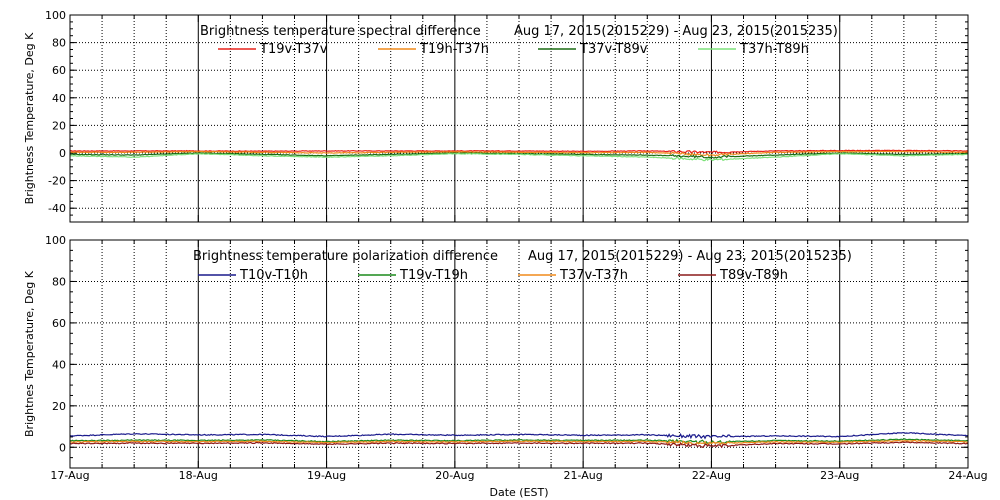 This screenshot has height=500, width=1000. I want to click on x-tick-label: 22-Aug, so click(711, 475).